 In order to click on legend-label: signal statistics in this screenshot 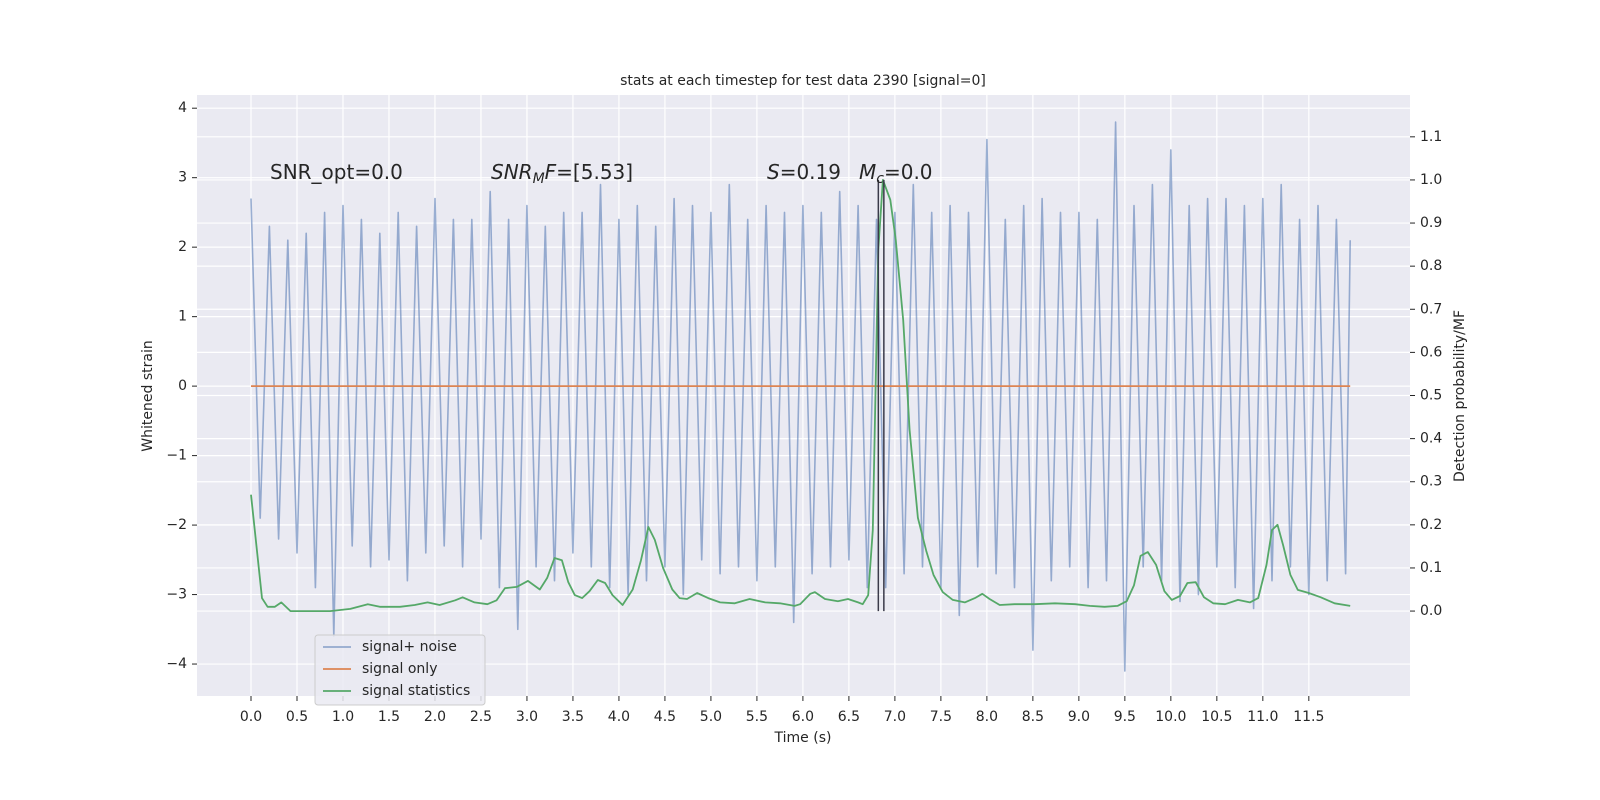, I will do `click(416, 691)`.